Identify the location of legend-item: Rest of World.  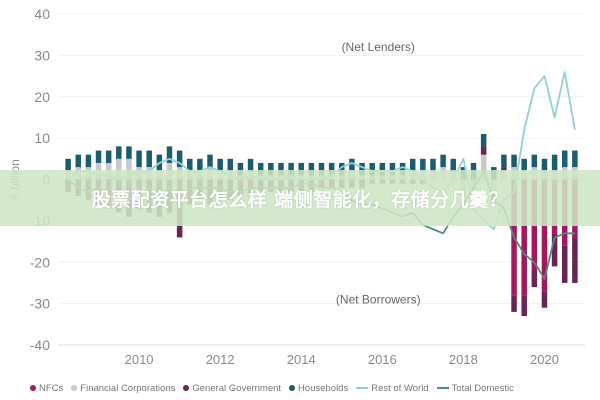
(392, 388).